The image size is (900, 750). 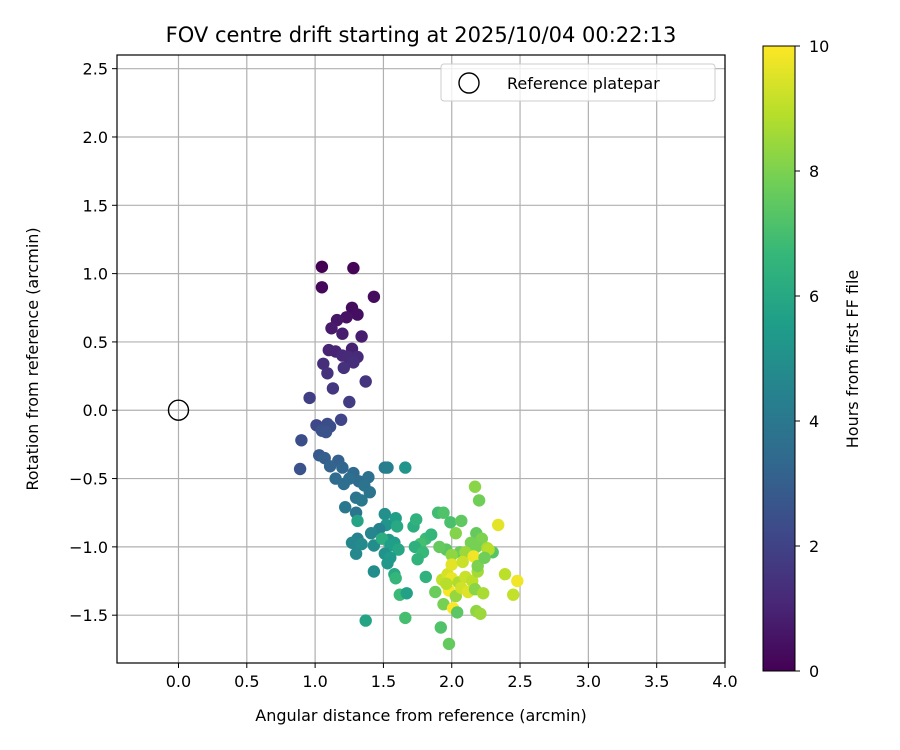 I want to click on y-tick-label: 2.0, so click(x=95, y=137).